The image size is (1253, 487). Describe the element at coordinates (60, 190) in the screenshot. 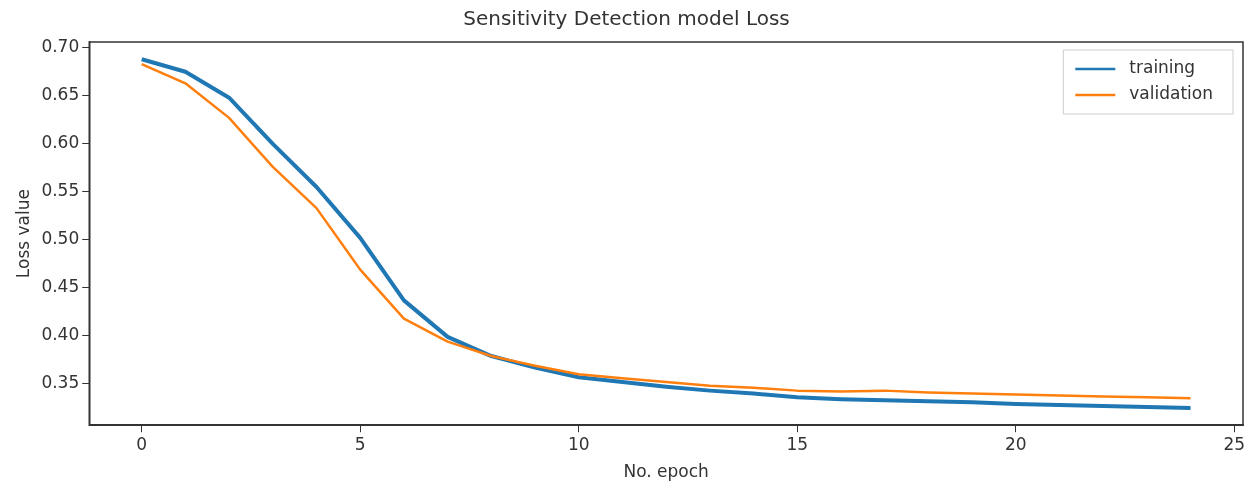

I see `y-tick-label: 0.55` at that location.